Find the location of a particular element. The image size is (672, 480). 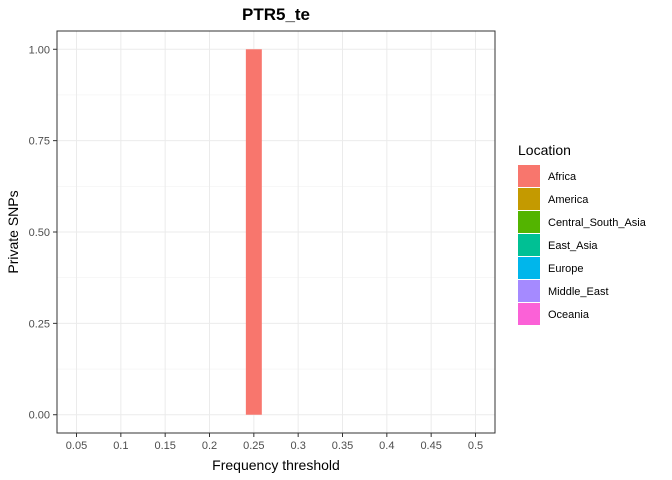

y-tick-label: 0.00 is located at coordinates (39, 416).